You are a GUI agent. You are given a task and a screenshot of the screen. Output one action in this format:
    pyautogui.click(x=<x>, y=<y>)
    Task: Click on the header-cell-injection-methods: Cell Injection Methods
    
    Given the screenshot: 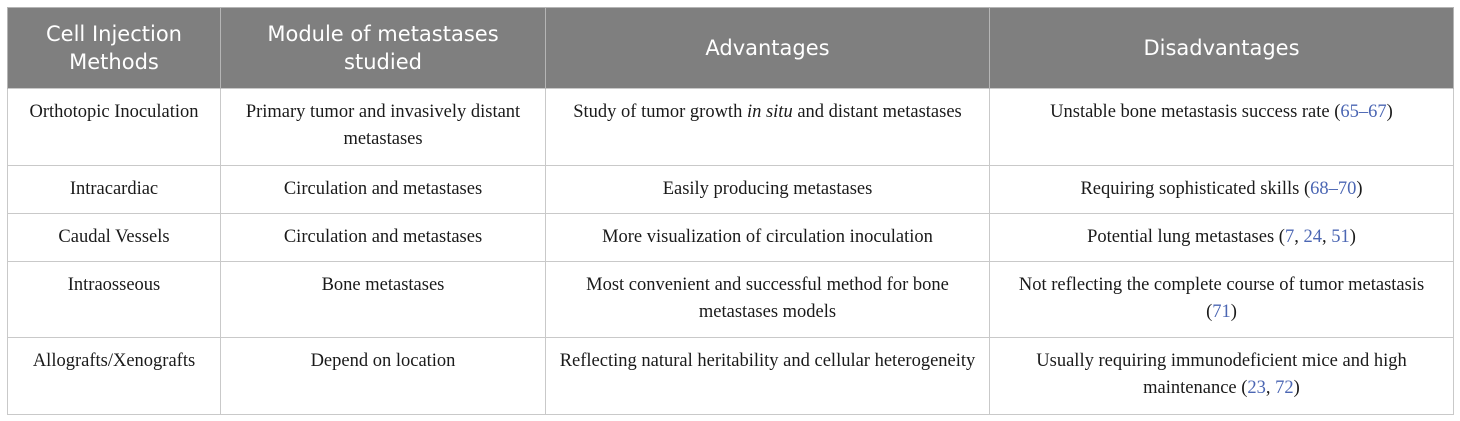 What is the action you would take?
    pyautogui.click(x=114, y=48)
    